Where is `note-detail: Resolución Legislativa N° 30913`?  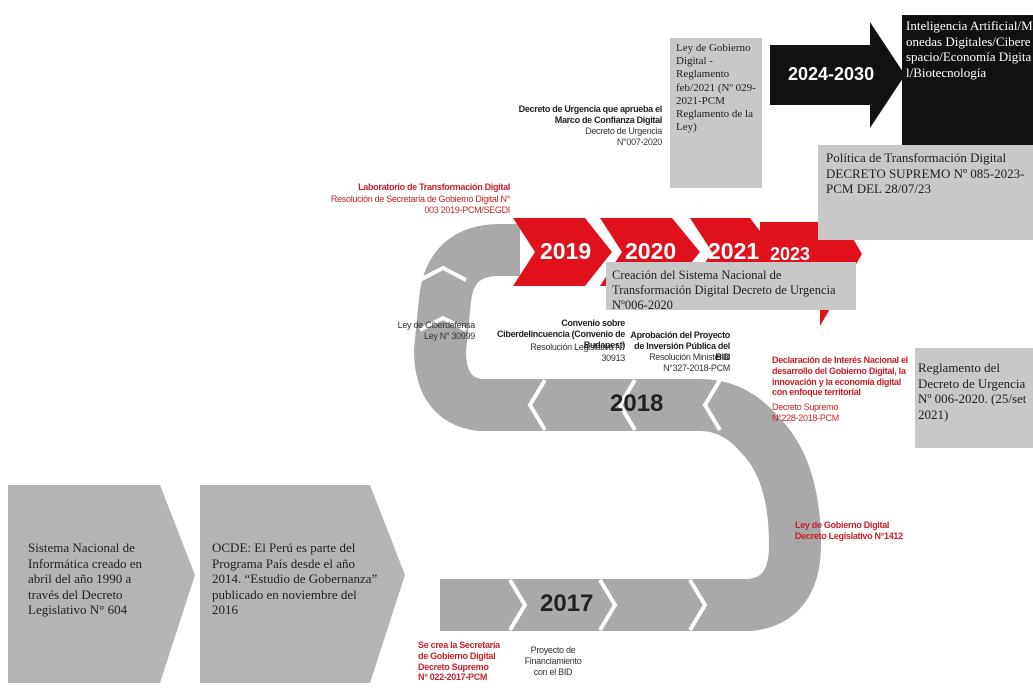 note-detail: Resolución Legislativa N° 30913 is located at coordinates (577, 352).